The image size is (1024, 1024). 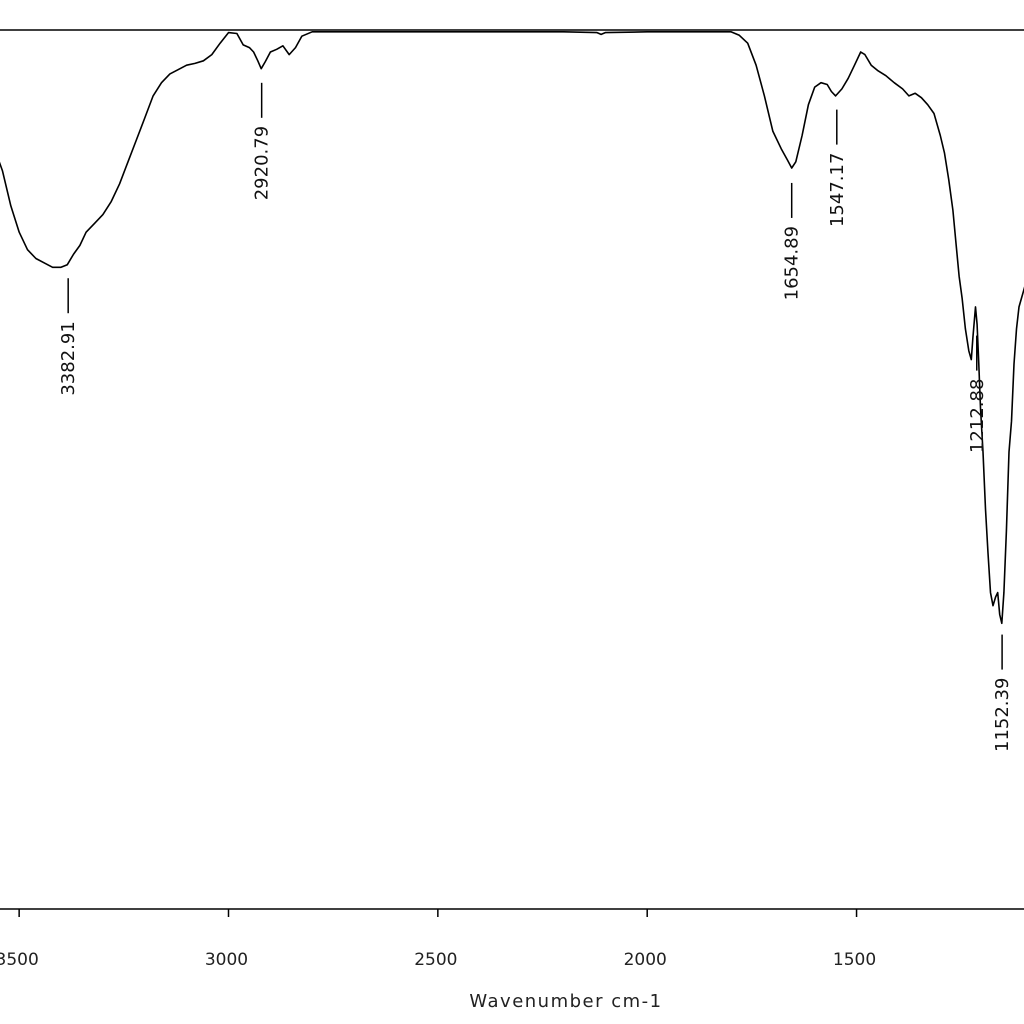 What do you see at coordinates (645, 960) in the screenshot?
I see `x-tick-label-2000: 2000` at bounding box center [645, 960].